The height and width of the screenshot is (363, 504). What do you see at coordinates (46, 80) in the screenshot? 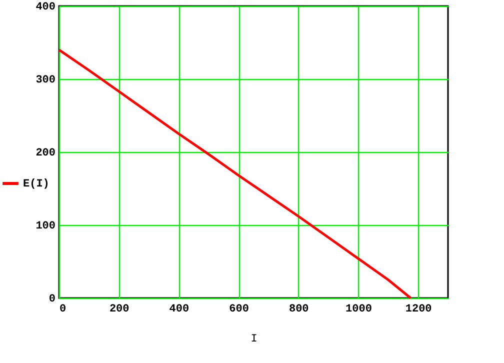
I see `y-tick-label: 300` at bounding box center [46, 80].